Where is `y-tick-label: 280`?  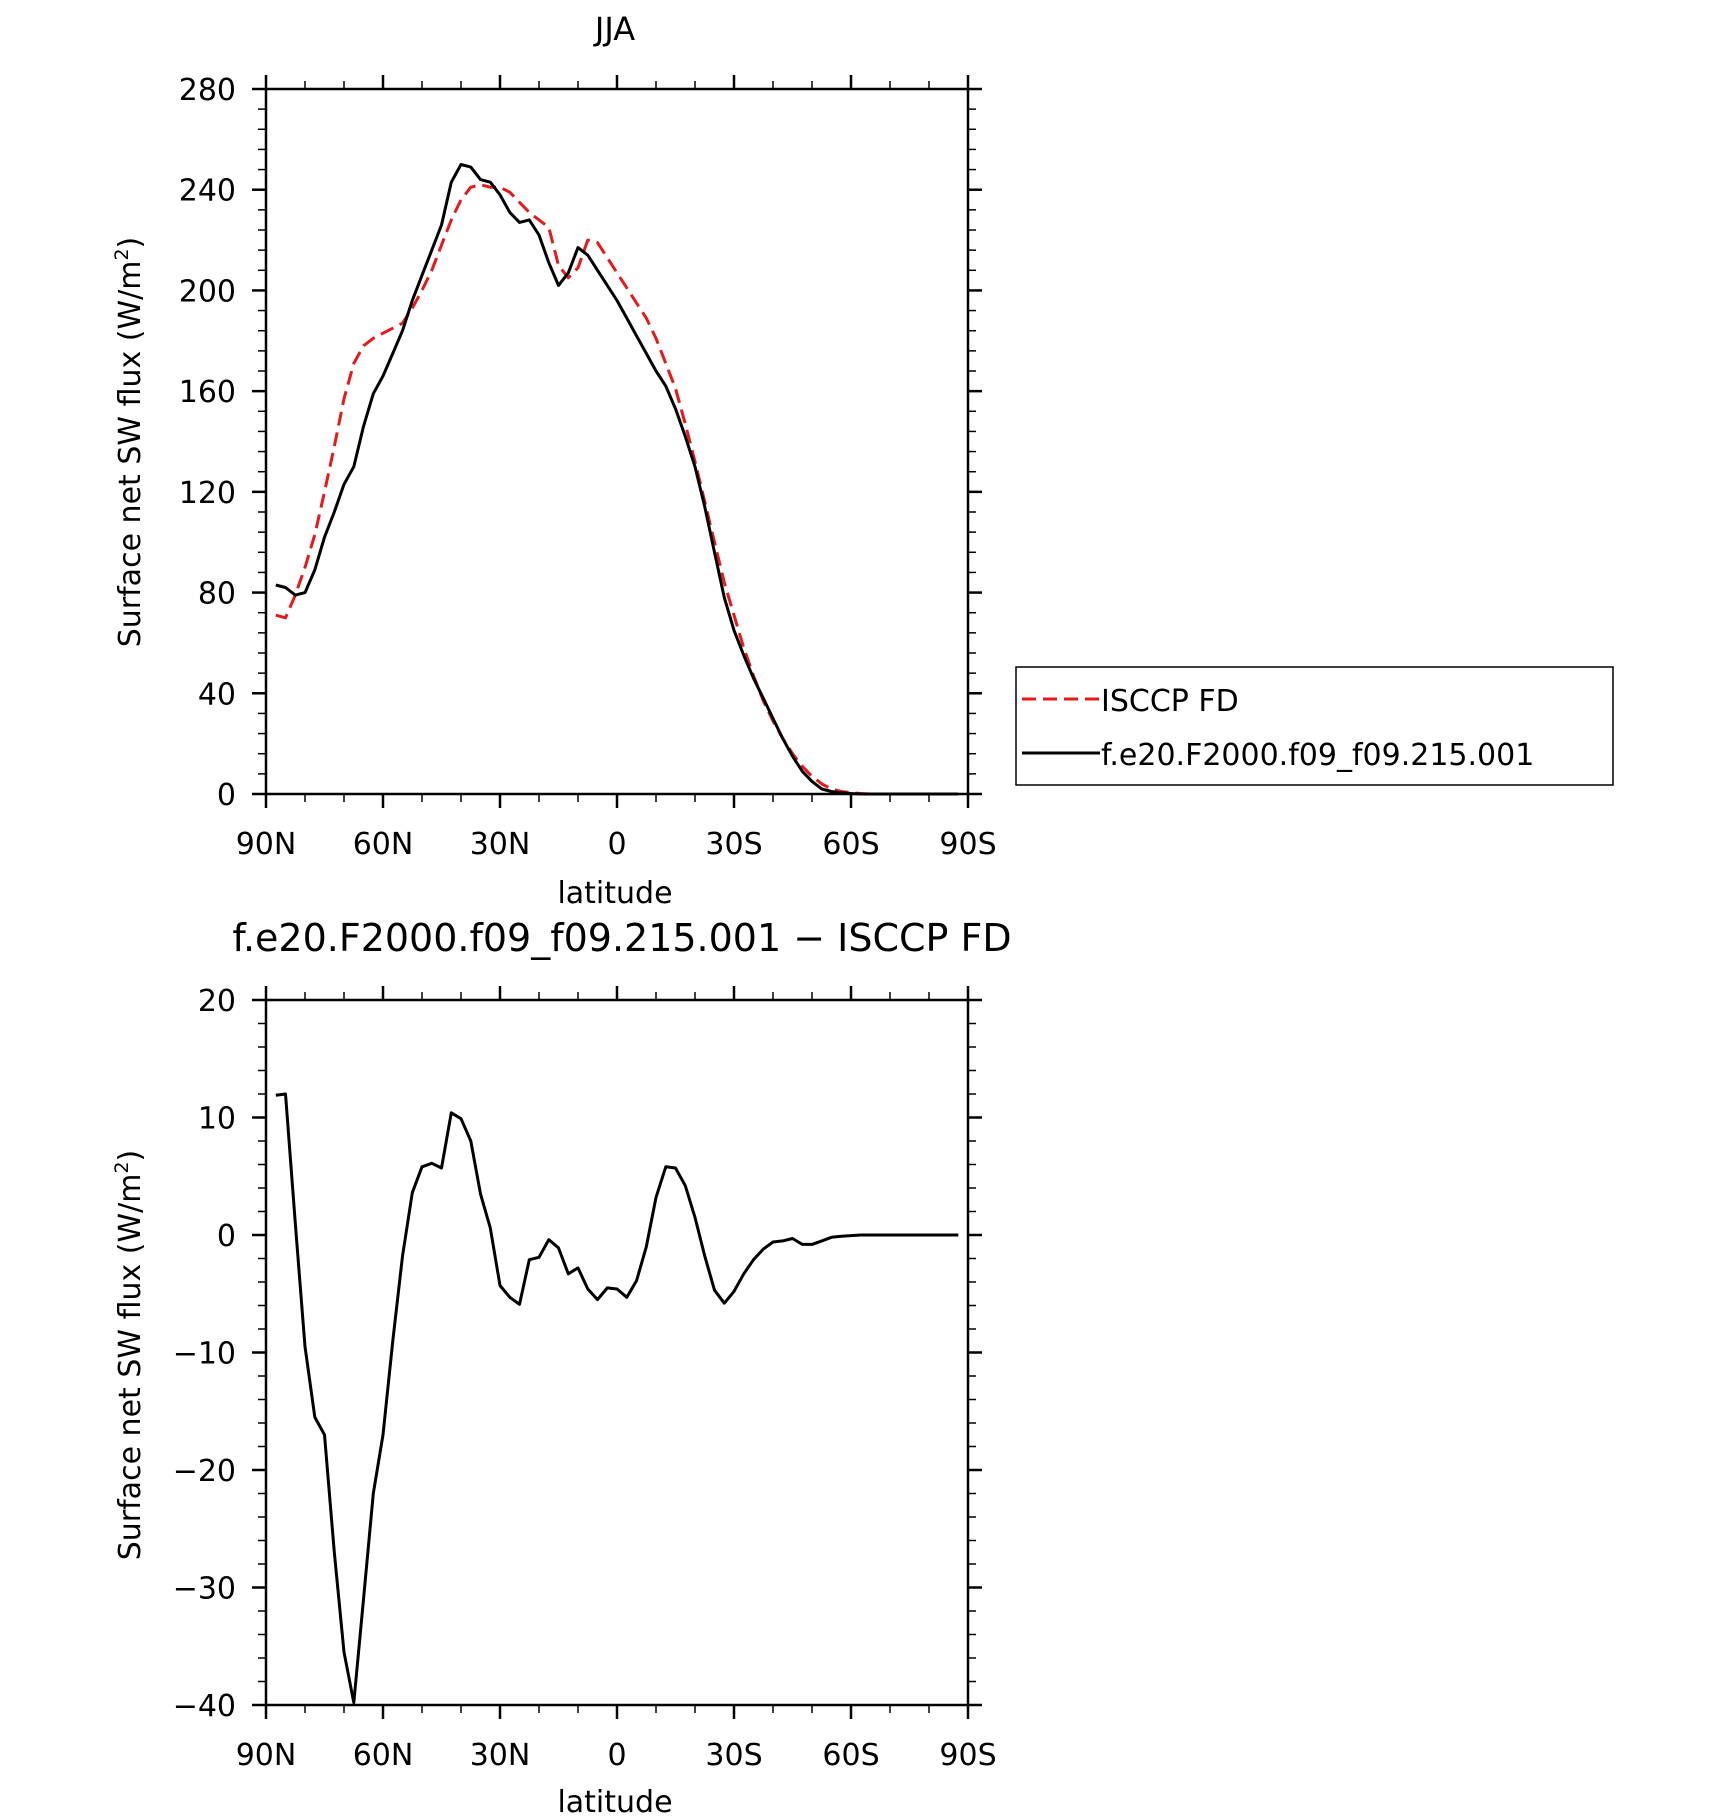
y-tick-label: 280 is located at coordinates (207, 90).